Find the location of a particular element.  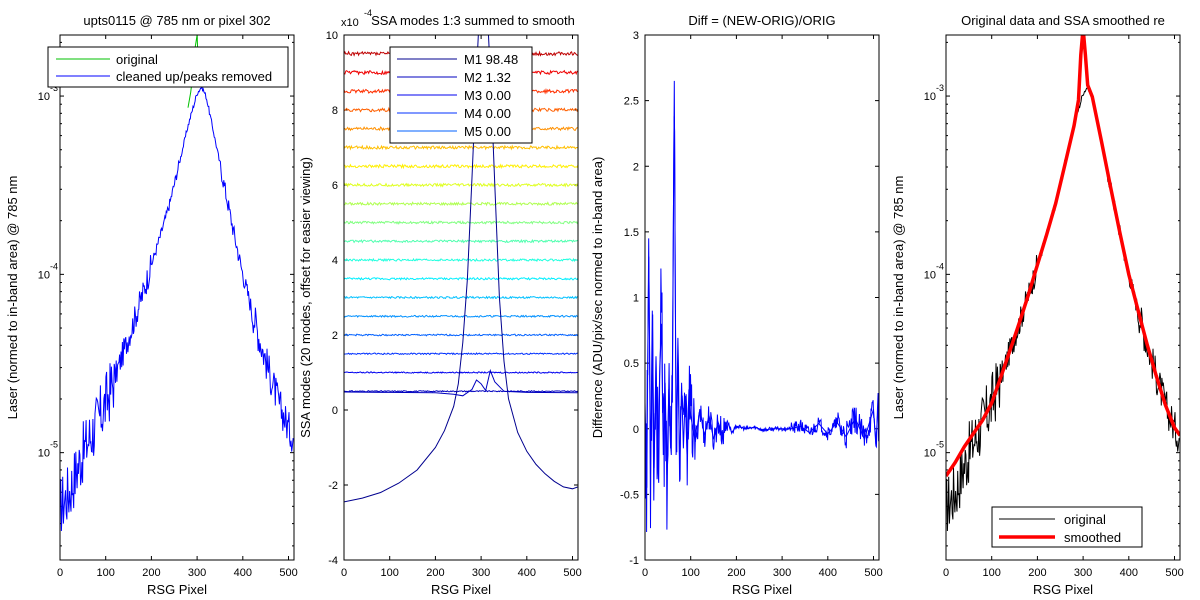

plot-area is located at coordinates (762, 306).